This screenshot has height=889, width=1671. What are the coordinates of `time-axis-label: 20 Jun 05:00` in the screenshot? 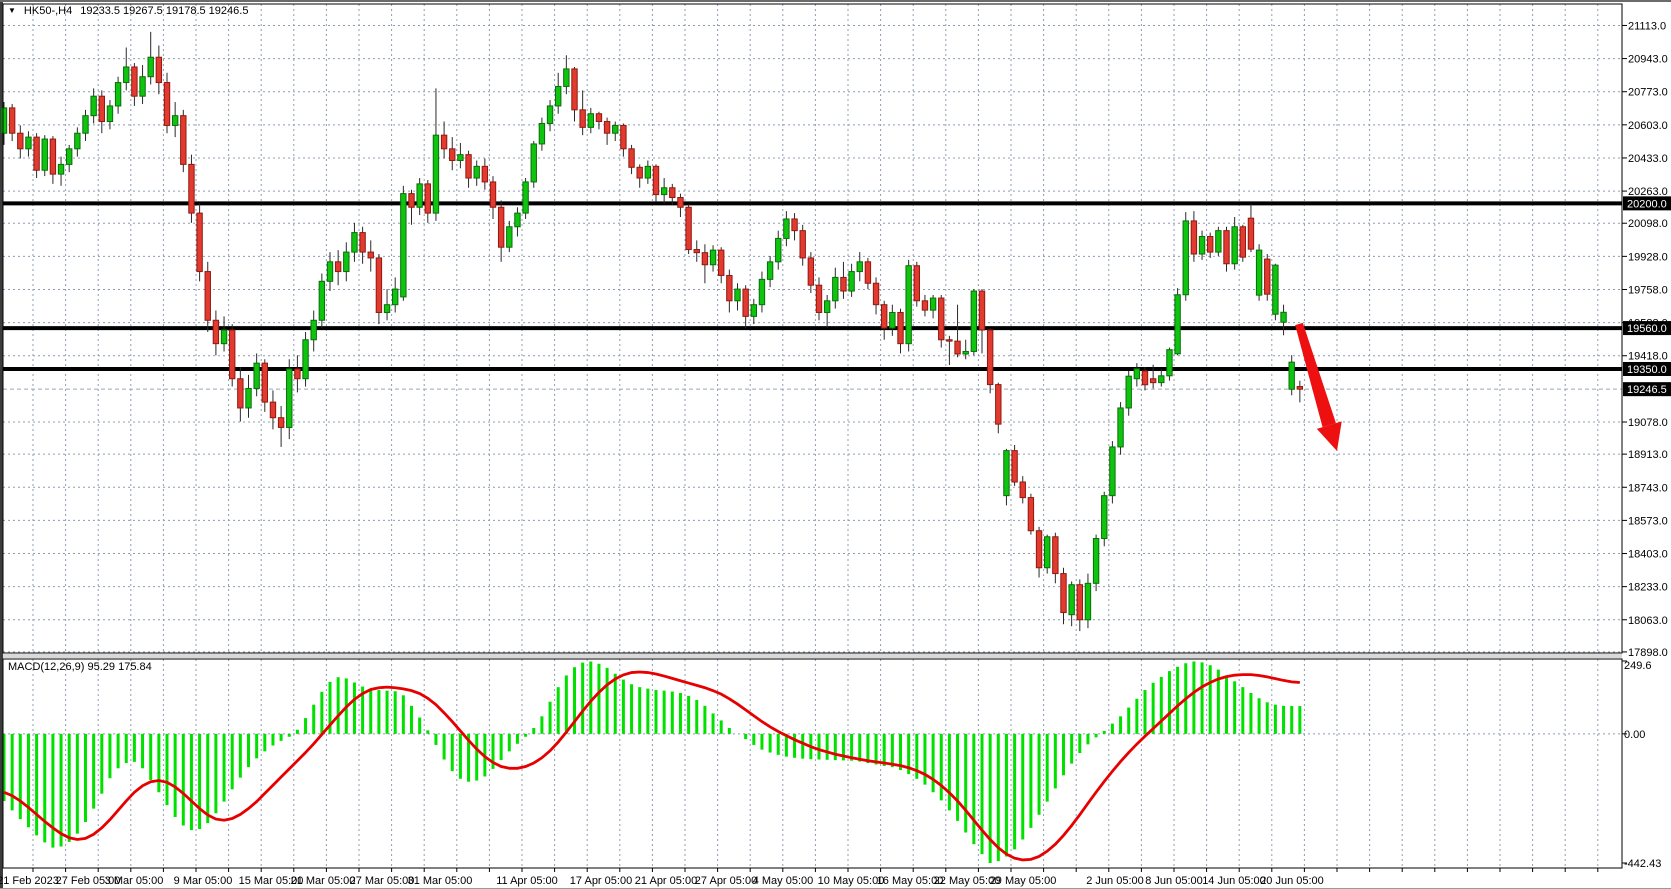 It's located at (1292, 881).